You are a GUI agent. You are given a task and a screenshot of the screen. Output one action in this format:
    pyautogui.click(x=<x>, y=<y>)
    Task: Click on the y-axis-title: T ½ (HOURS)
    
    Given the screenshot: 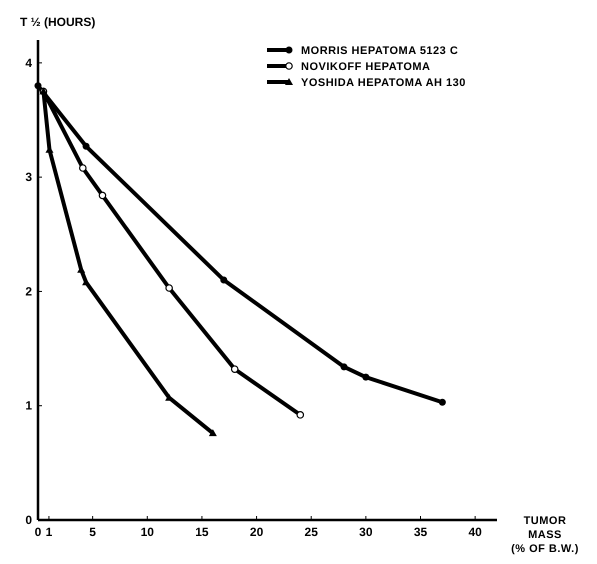 What is the action you would take?
    pyautogui.click(x=58, y=22)
    